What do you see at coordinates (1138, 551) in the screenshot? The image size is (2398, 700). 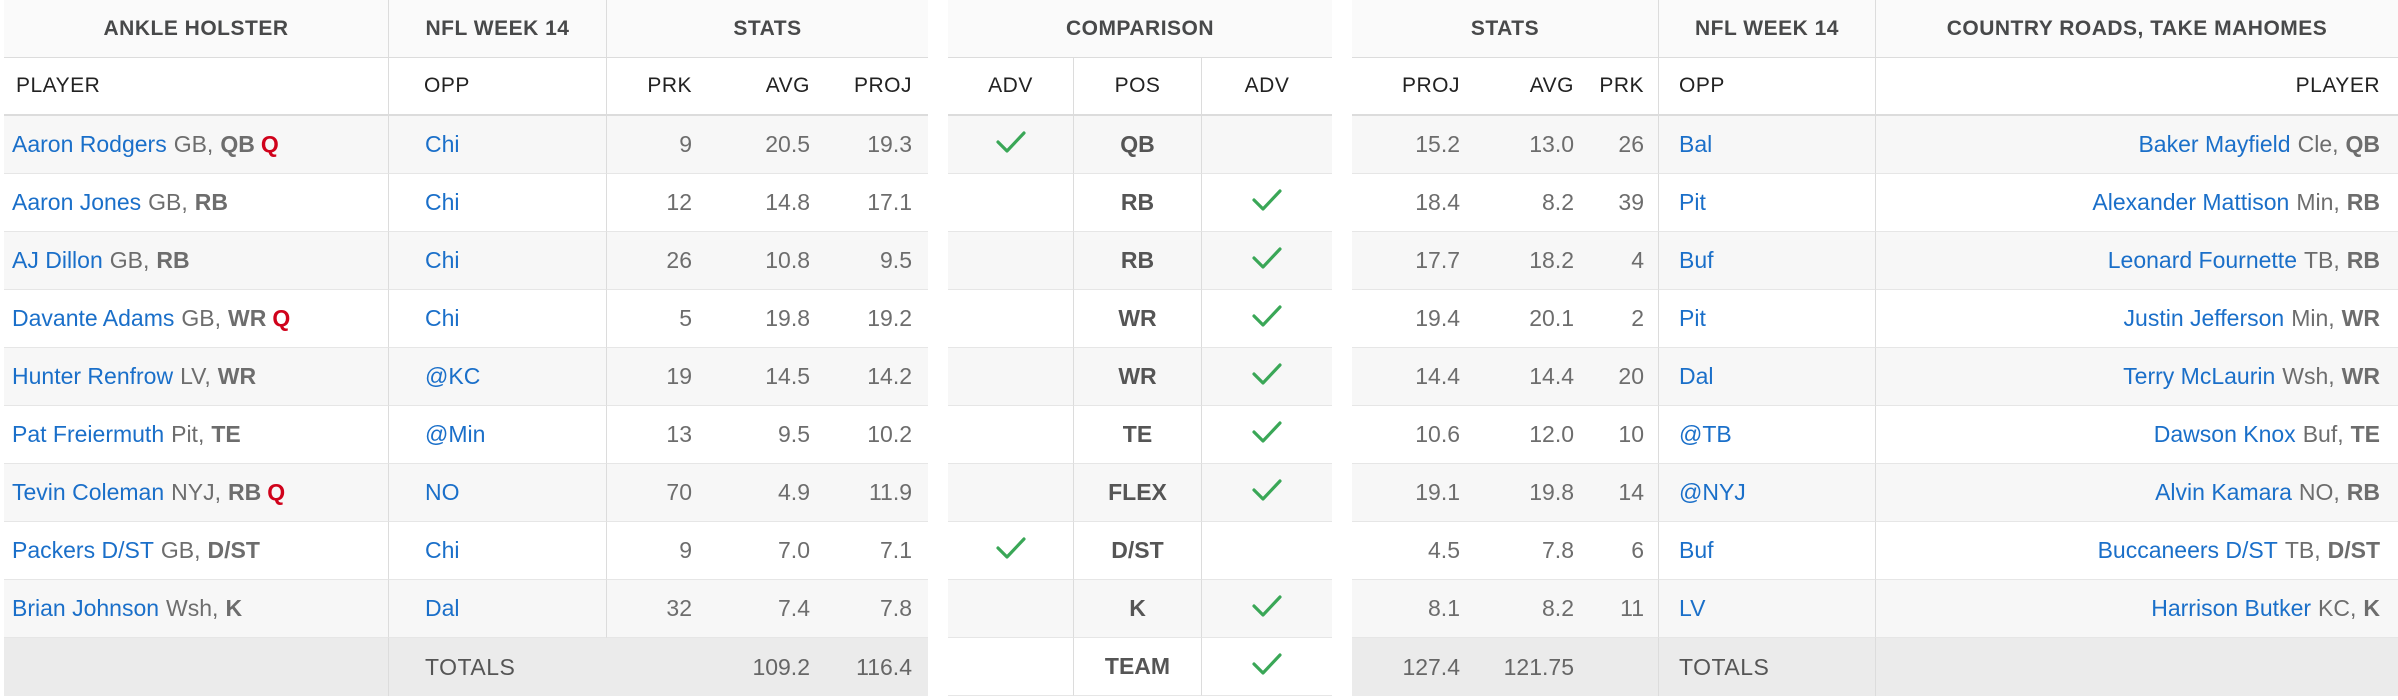 I see `comparison-position: D/ST` at bounding box center [1138, 551].